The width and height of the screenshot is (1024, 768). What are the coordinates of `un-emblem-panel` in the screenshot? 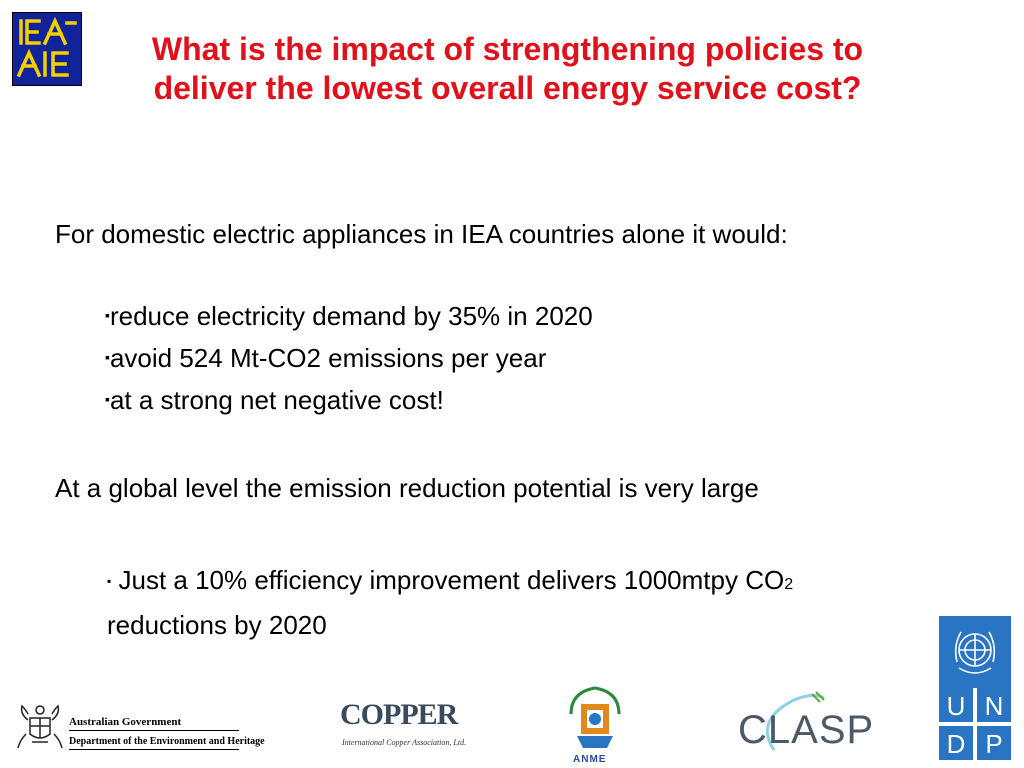 It's located at (975, 652).